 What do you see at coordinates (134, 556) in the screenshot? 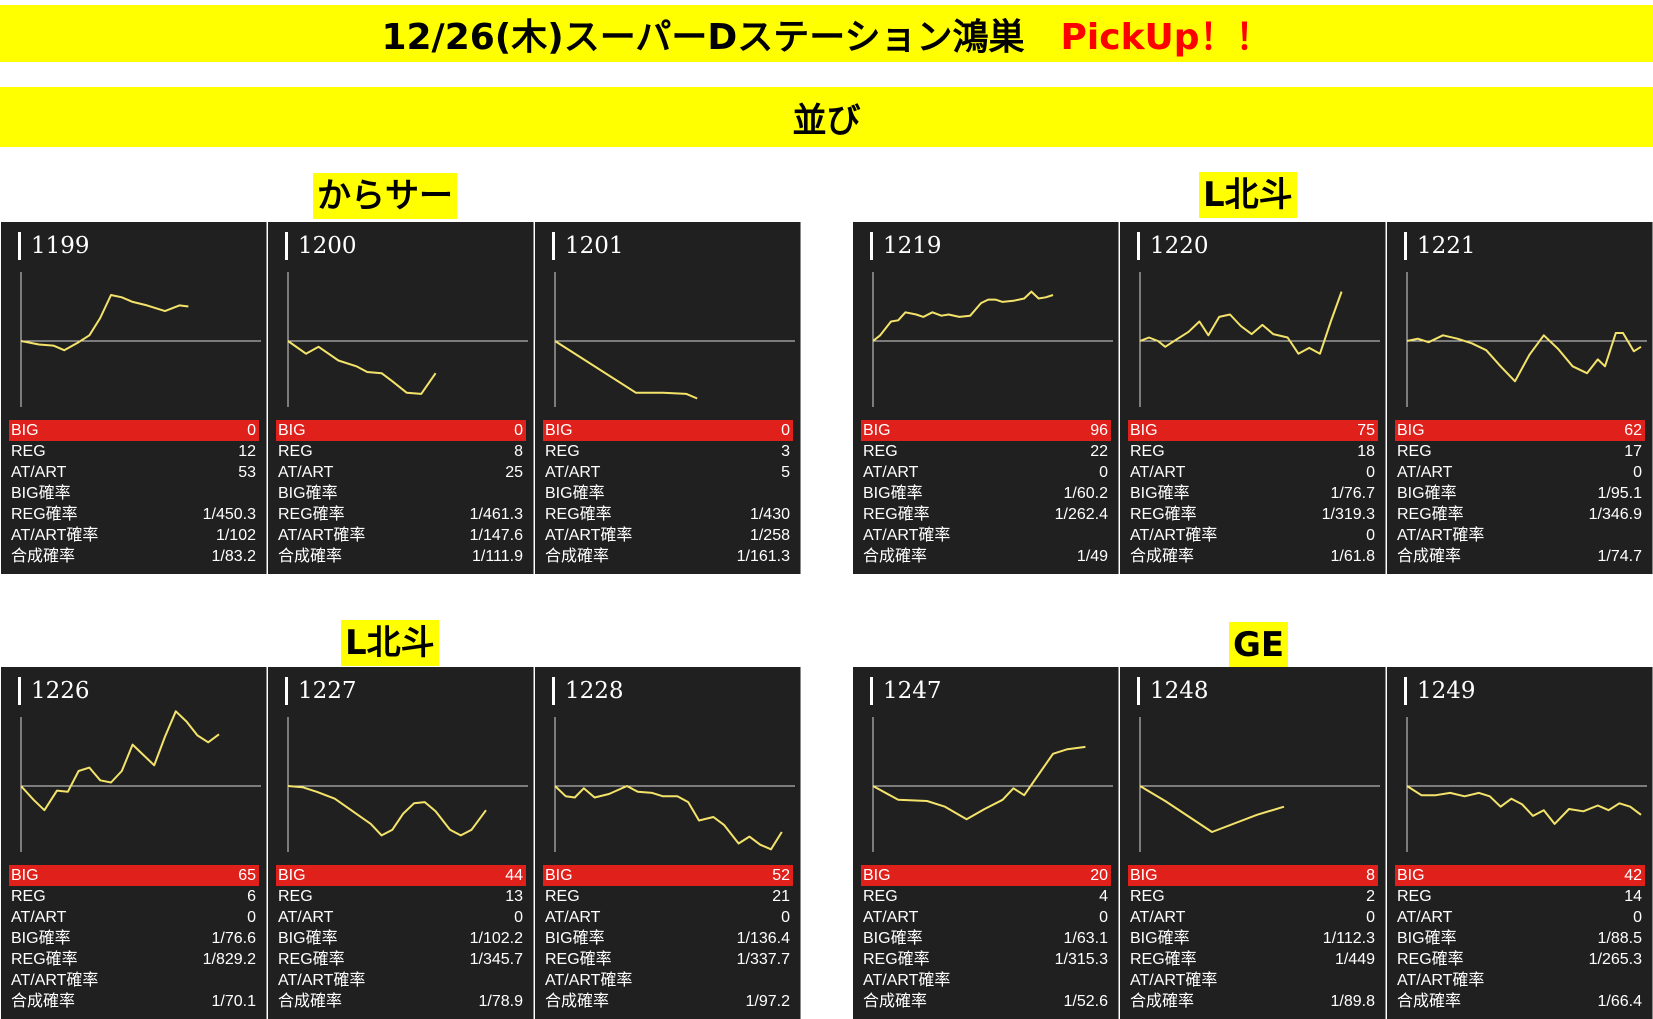
I see `stat-row-total-rate: 合成確率 1/83.2` at bounding box center [134, 556].